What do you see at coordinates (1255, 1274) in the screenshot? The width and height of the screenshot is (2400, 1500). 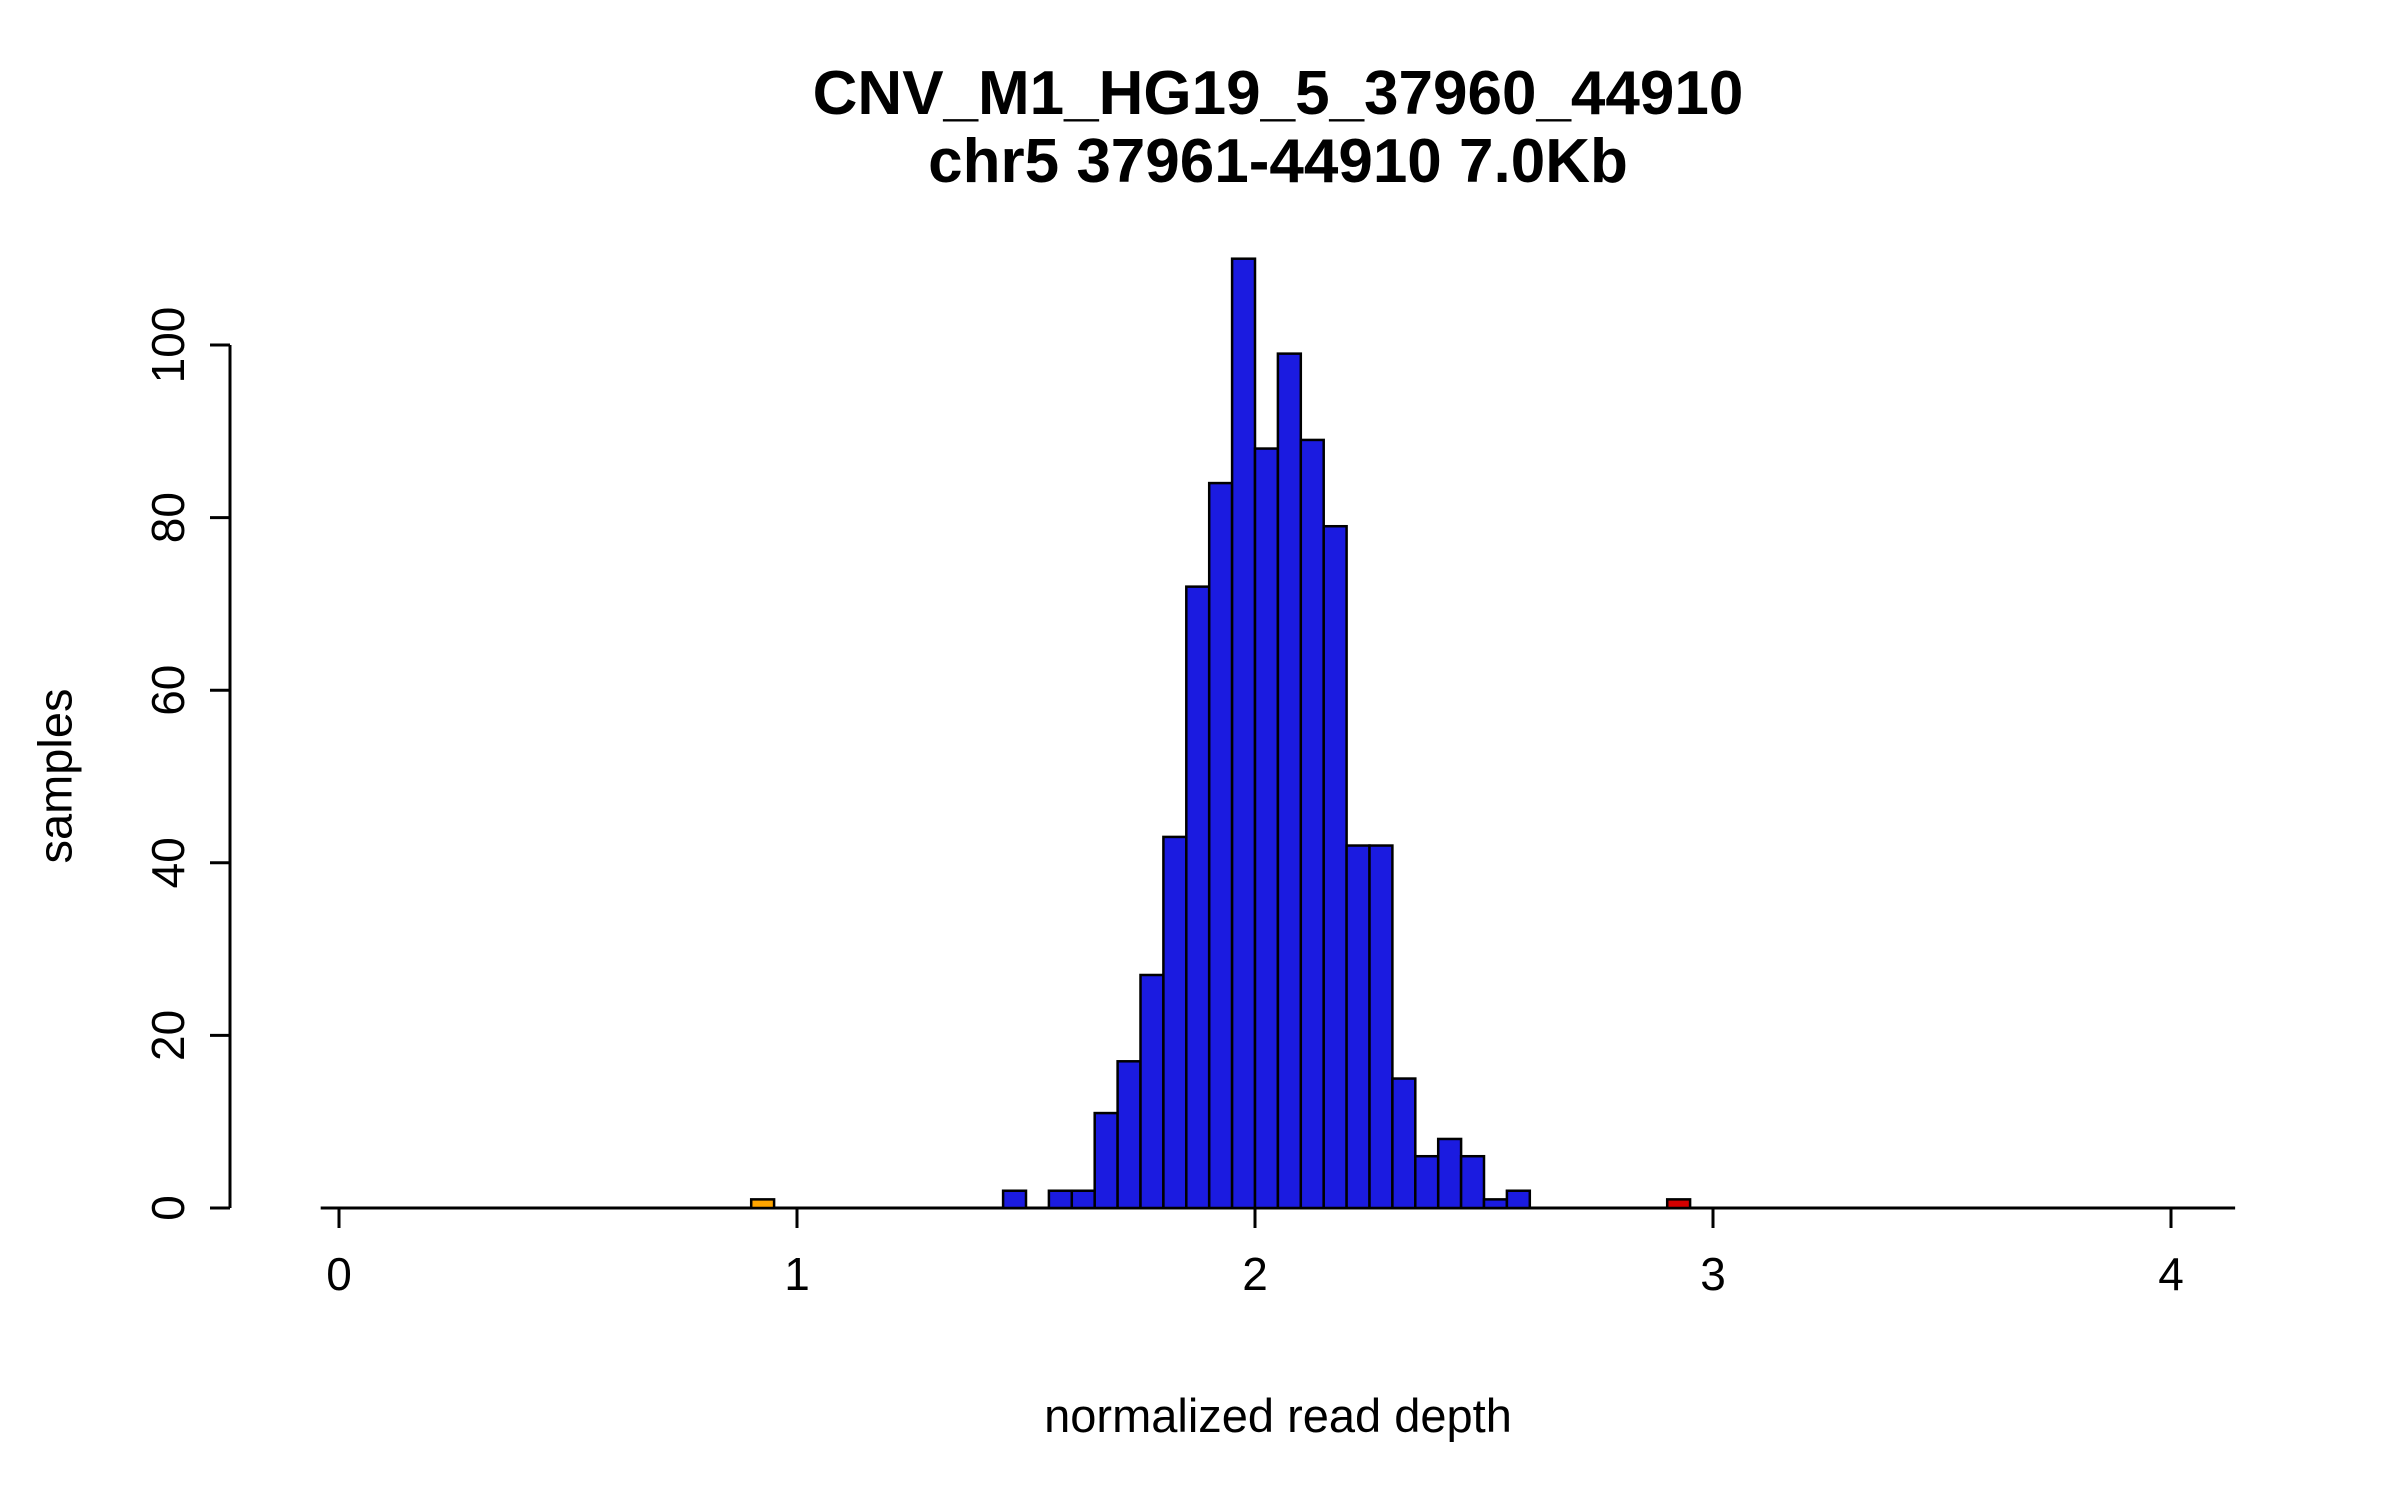 I see `x-tick-label: 2` at bounding box center [1255, 1274].